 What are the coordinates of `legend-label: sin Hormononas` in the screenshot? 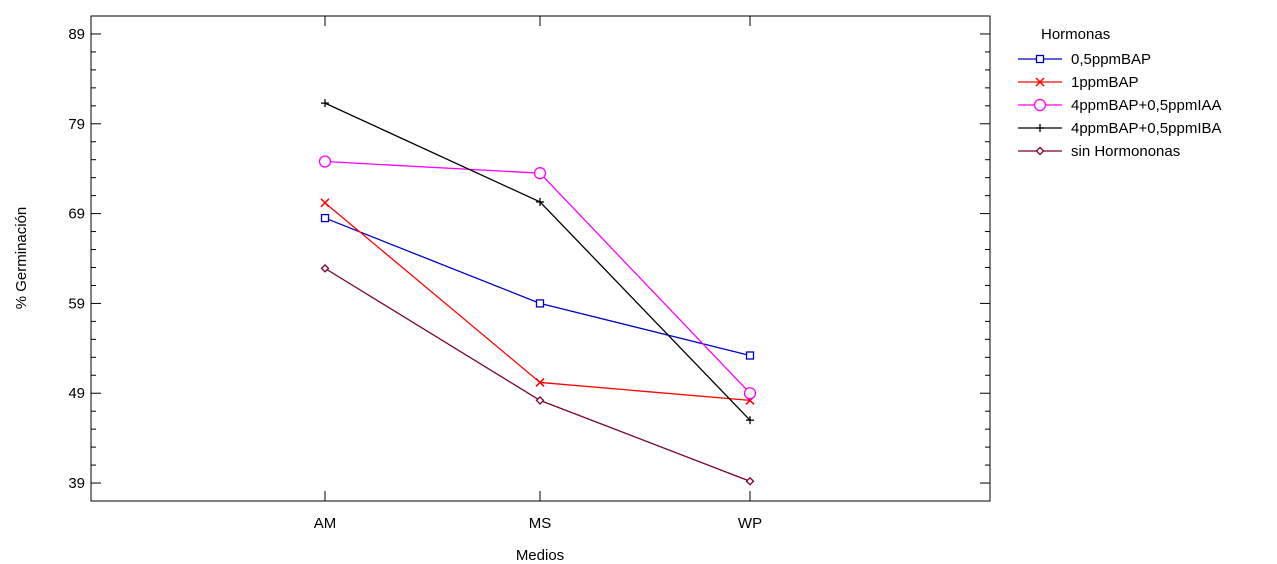 It's located at (1125, 151).